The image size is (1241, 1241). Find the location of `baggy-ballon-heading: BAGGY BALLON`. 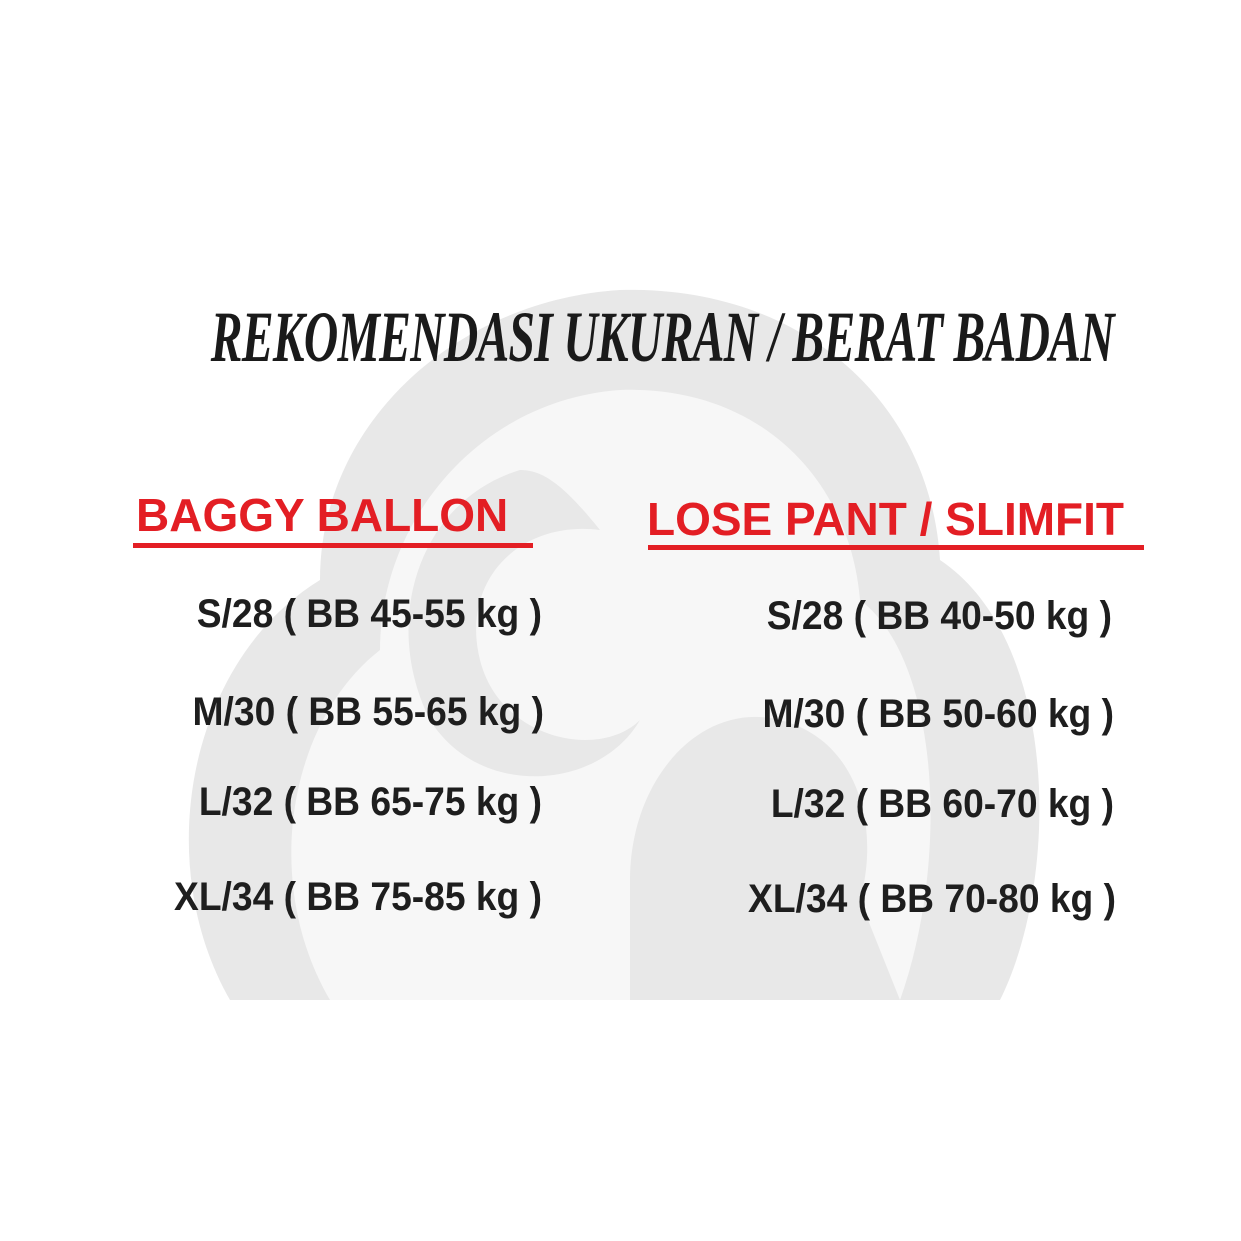

baggy-ballon-heading: BAGGY BALLON is located at coordinates (322, 515).